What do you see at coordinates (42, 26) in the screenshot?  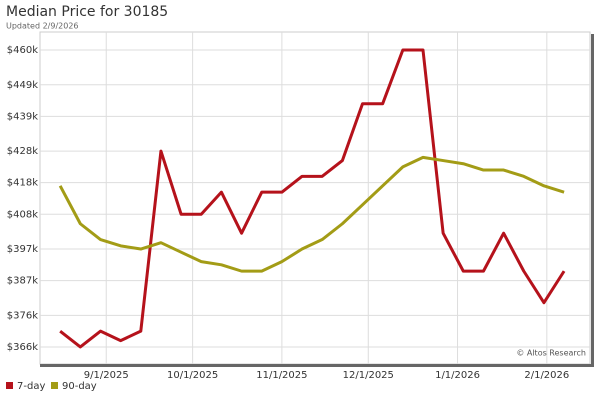 I see `chart-subtitle: Updated 2/9/2026` at bounding box center [42, 26].